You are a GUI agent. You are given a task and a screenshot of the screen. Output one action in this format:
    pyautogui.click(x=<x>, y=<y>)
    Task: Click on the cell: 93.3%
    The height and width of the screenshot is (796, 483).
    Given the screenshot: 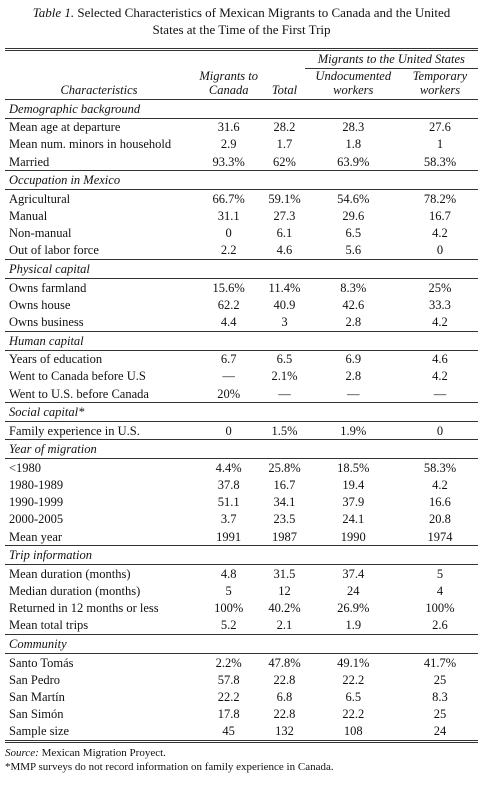 What is the action you would take?
    pyautogui.click(x=228, y=161)
    